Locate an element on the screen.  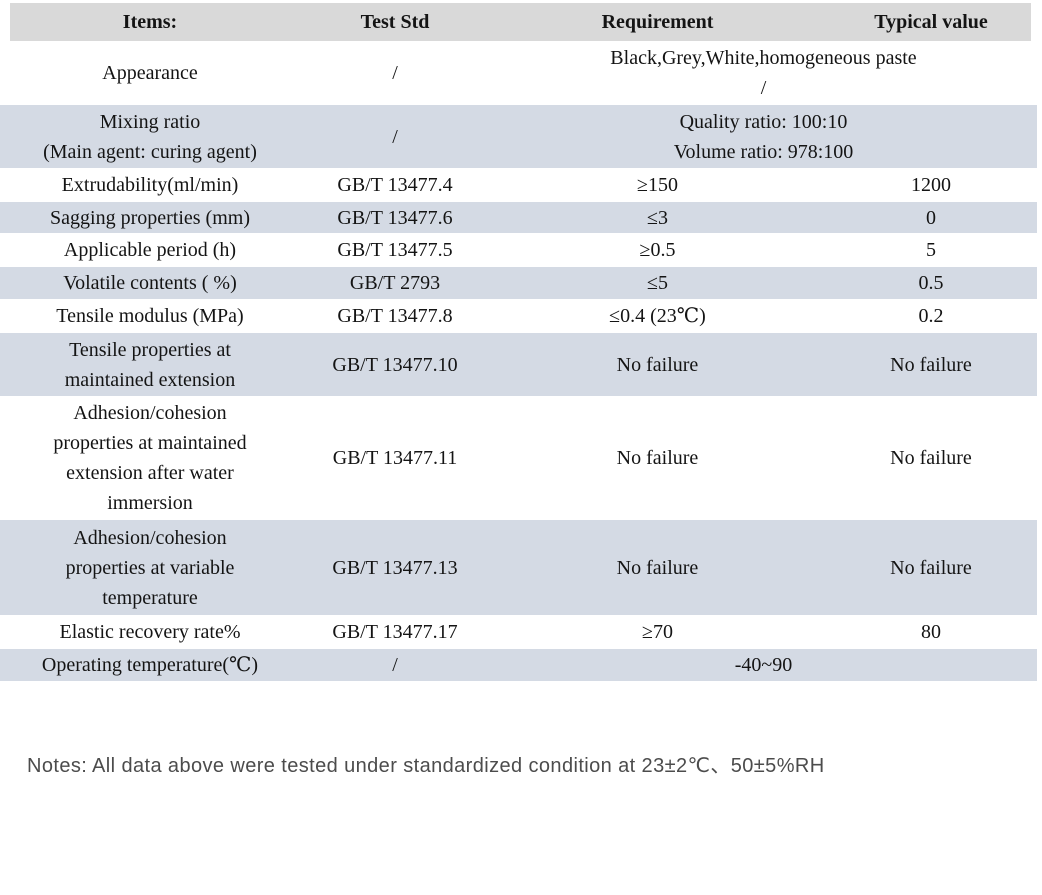
item-cell: Tensile modulus (MPa) is located at coordinates (150, 317).